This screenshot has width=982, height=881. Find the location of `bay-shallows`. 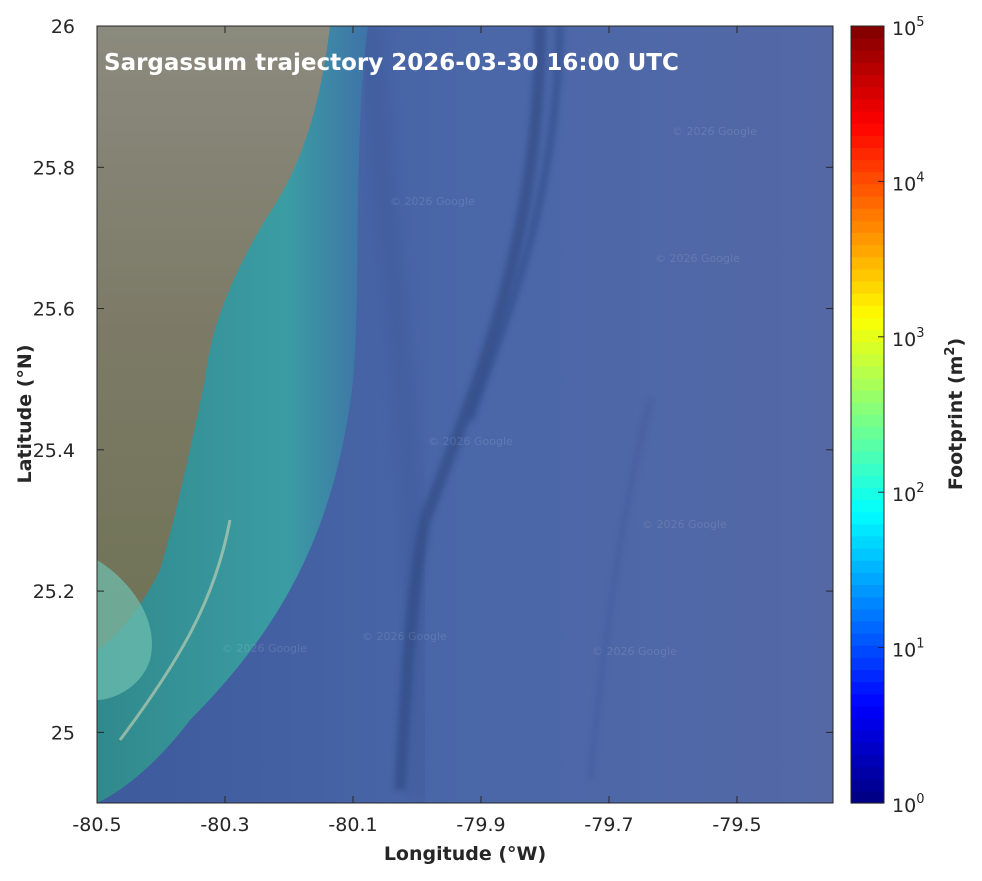

bay-shallows is located at coordinates (124, 630).